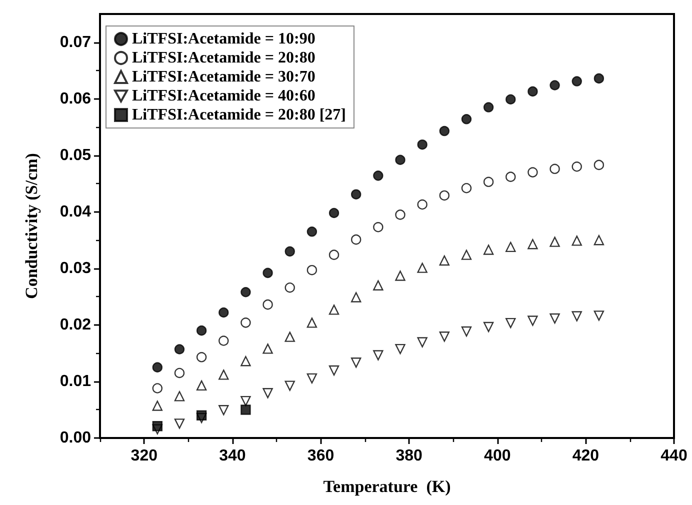 This screenshot has height=505, width=692. What do you see at coordinates (224, 77) in the screenshot?
I see `legend-label: LiTFSI:Acetamide = 30:70` at bounding box center [224, 77].